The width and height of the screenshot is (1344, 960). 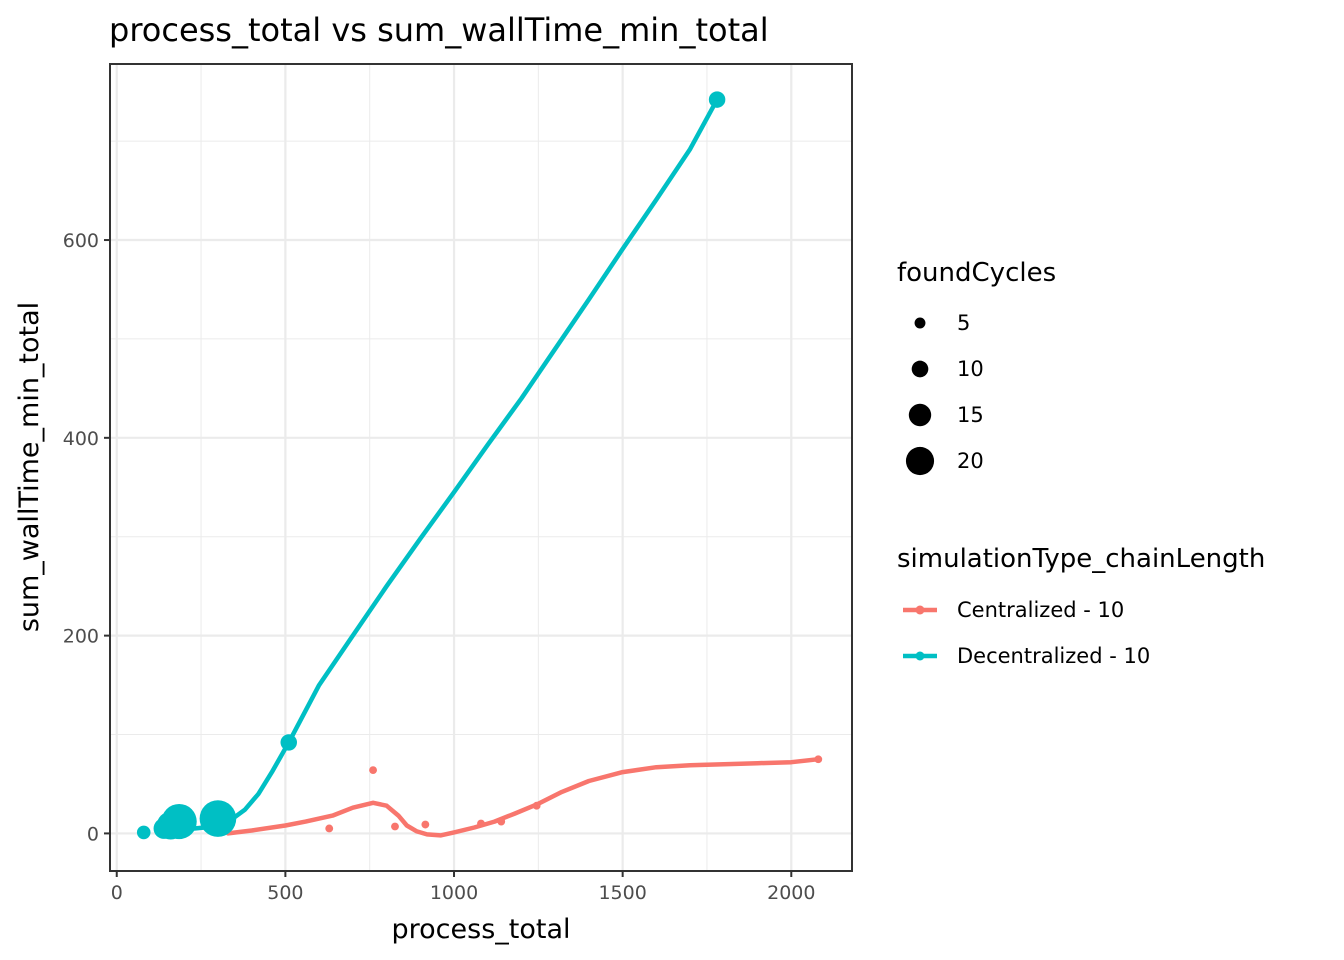 What do you see at coordinates (93, 834) in the screenshot?
I see `y-tick-label: 0` at bounding box center [93, 834].